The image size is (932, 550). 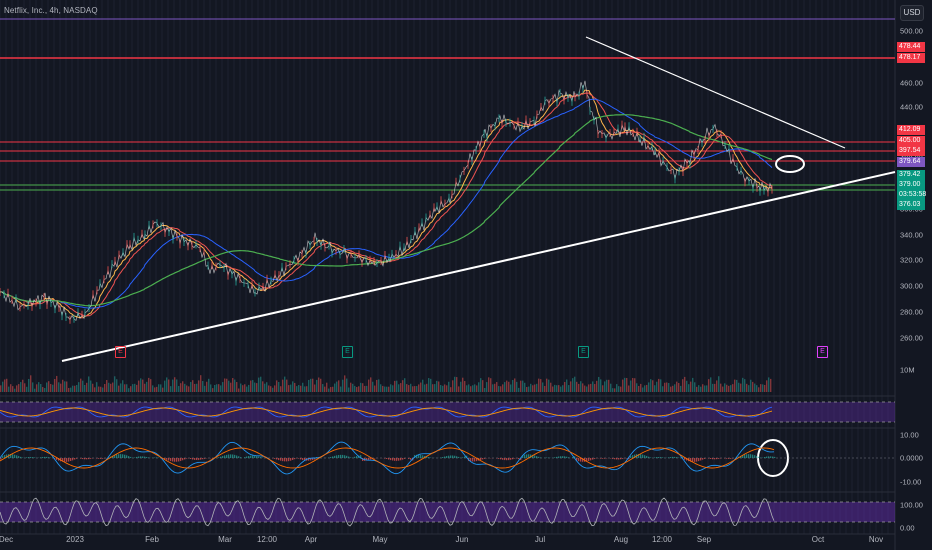 What do you see at coordinates (911, 58) in the screenshot?
I see `price-tag: 478.17` at bounding box center [911, 58].